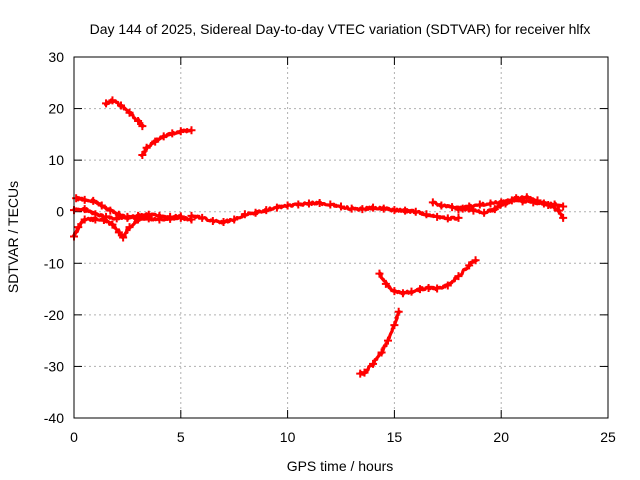 The width and height of the screenshot is (640, 480). Describe the element at coordinates (56, 57) in the screenshot. I see `y-tick-label: 30` at that location.